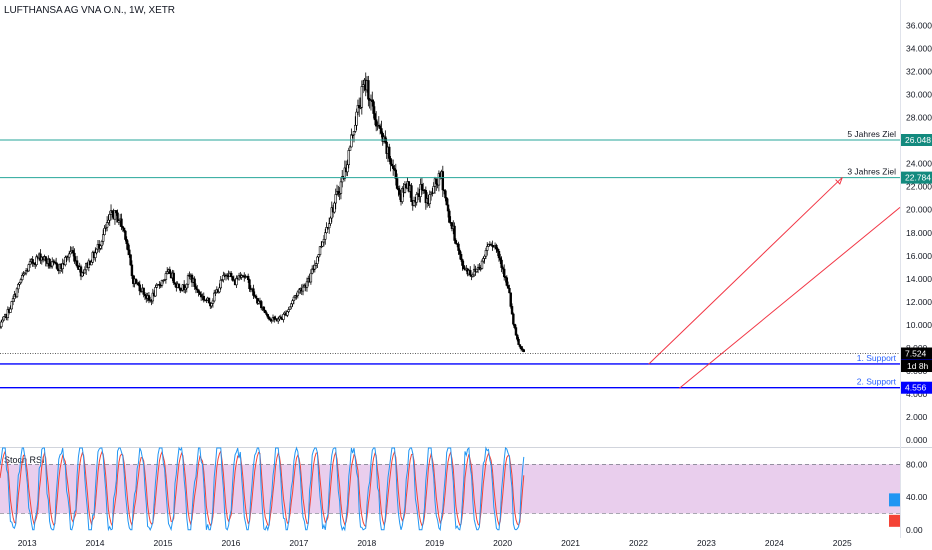 This screenshot has width=932, height=550. Describe the element at coordinates (745, 271) in the screenshot. I see `trend-arrow-line` at that location.